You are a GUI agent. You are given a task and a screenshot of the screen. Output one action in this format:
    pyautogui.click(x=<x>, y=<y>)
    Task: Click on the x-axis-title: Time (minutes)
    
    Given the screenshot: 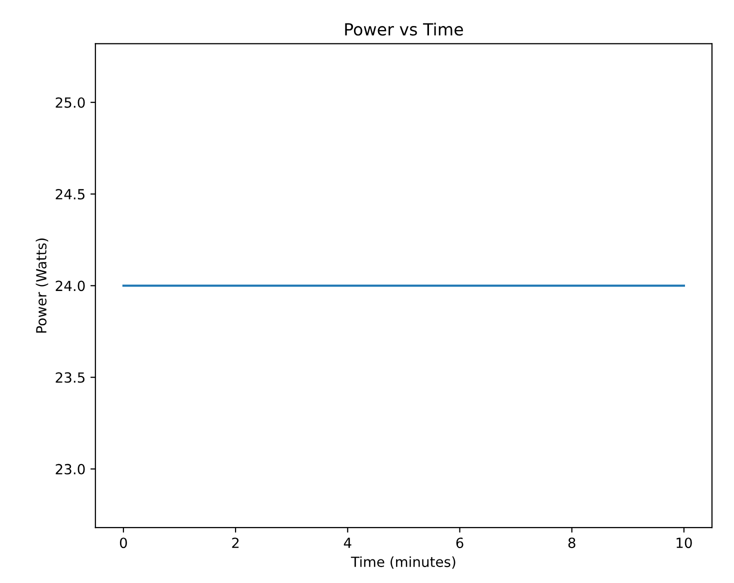 What is the action you would take?
    pyautogui.click(x=403, y=562)
    